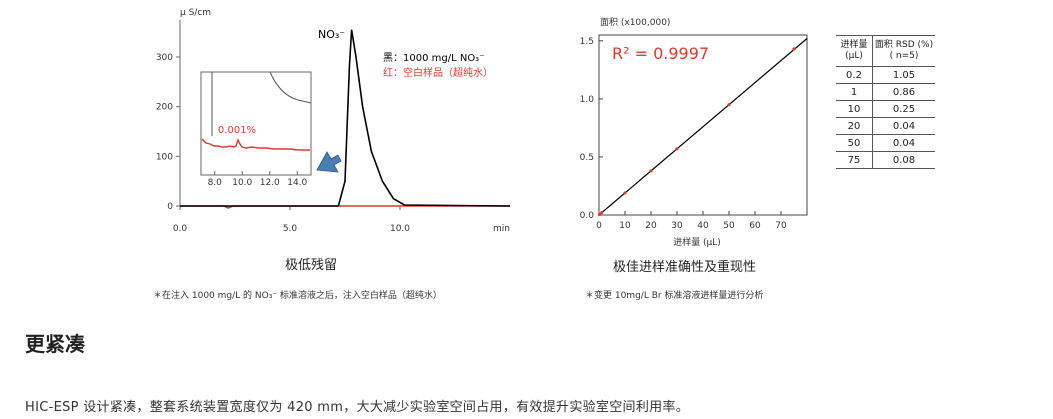  Describe the element at coordinates (674, 296) in the screenshot. I see `right-note: ＊变更 10mg/L Br 标准溶液进样量进行分析` at that location.